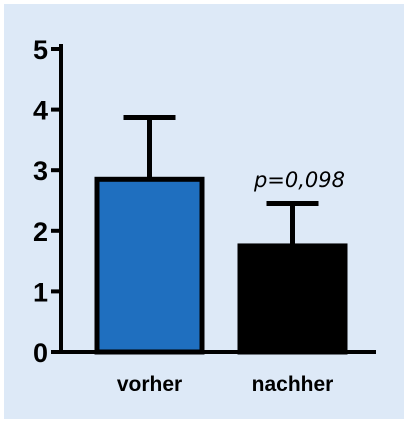 This screenshot has width=408, height=423. I want to click on bar-nachher, so click(292, 299).